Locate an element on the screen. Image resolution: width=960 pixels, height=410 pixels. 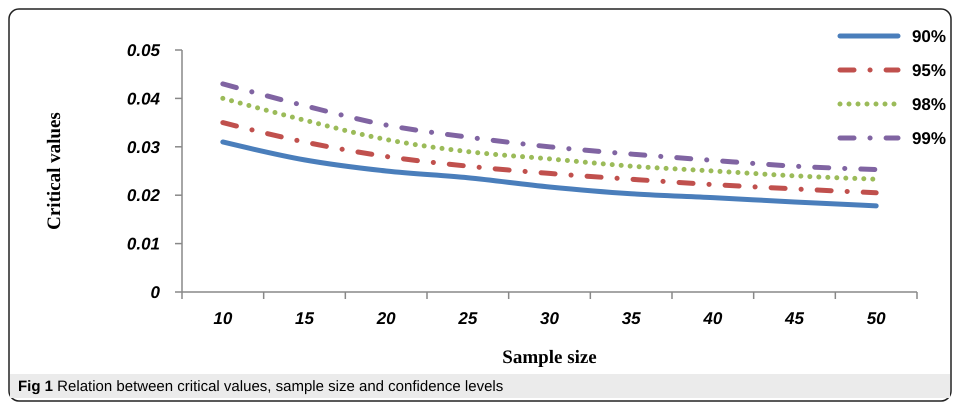
x-axis-title: Sample size is located at coordinates (549, 357).